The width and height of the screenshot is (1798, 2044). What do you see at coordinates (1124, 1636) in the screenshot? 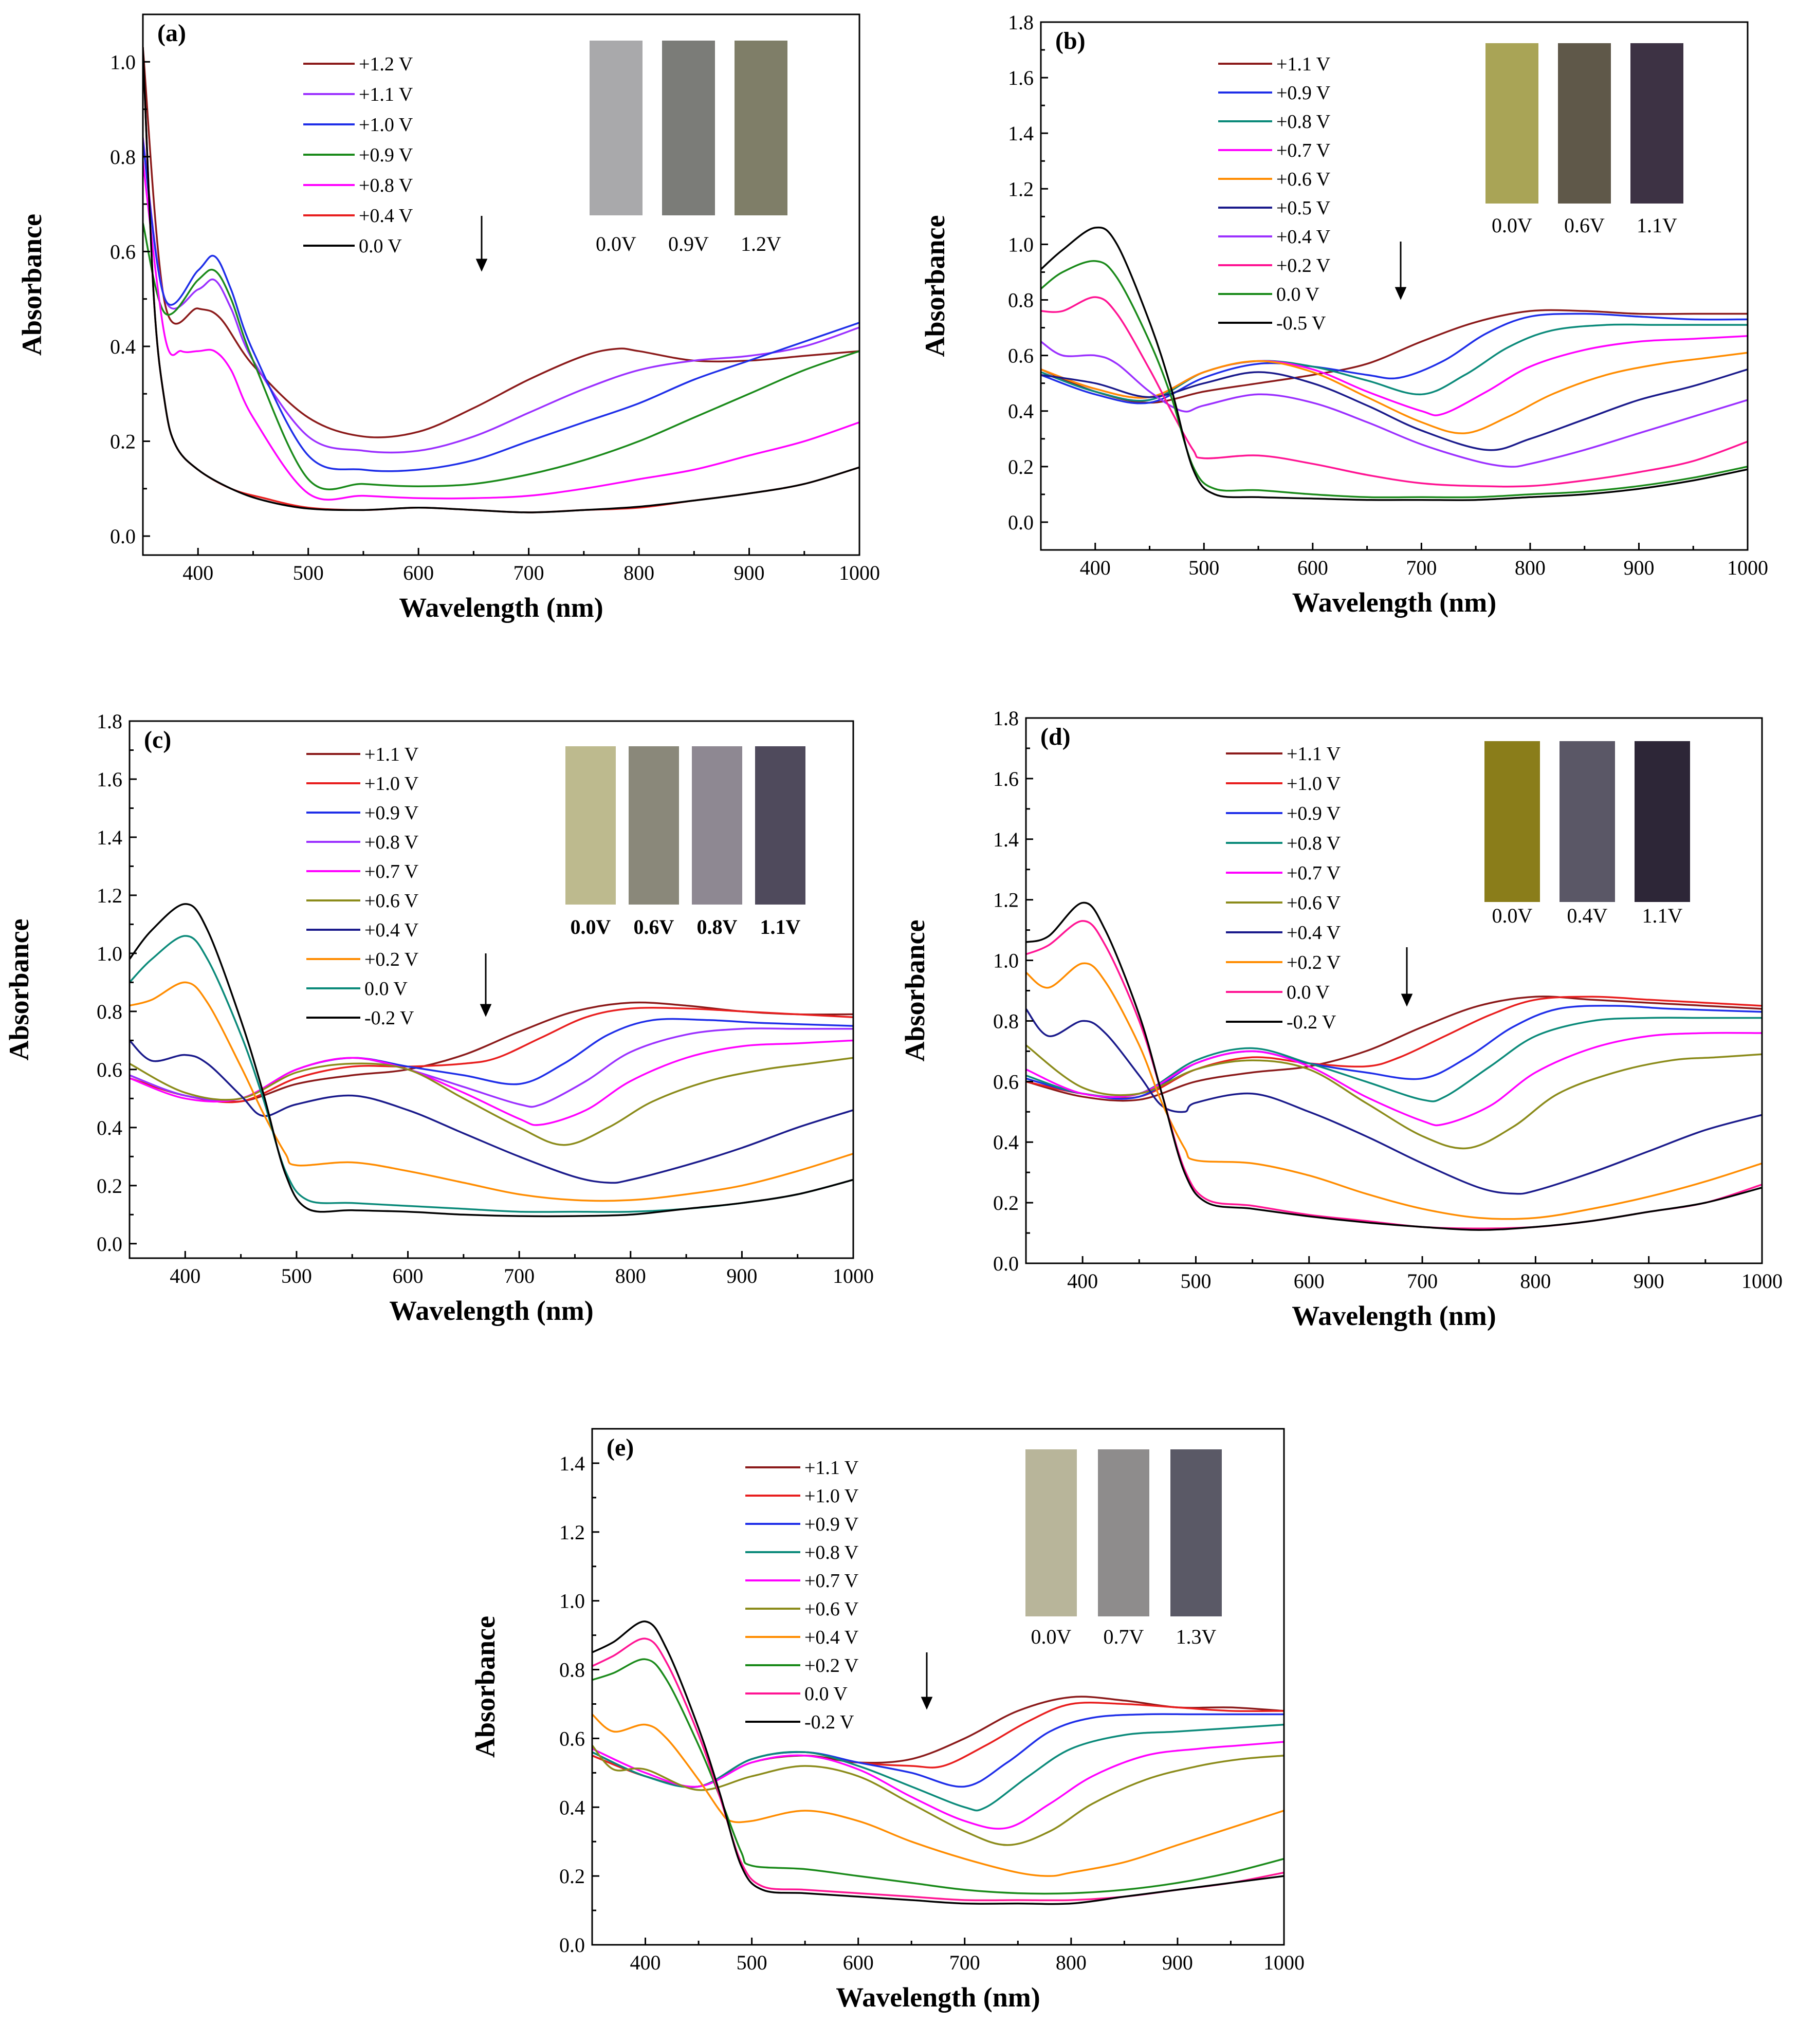
I see `film-swatch-label-2: 0.7V` at bounding box center [1124, 1636].